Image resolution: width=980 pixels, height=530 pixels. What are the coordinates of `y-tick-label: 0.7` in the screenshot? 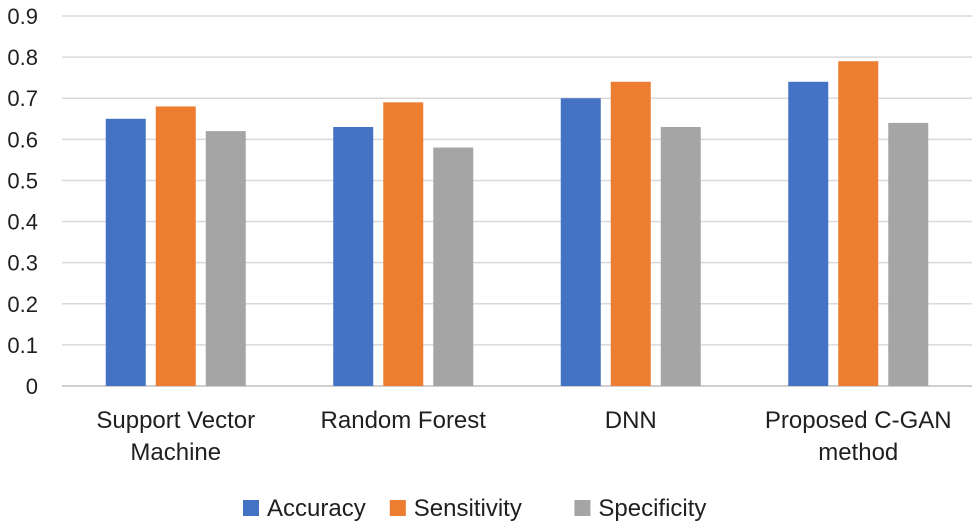 It's located at (22, 98).